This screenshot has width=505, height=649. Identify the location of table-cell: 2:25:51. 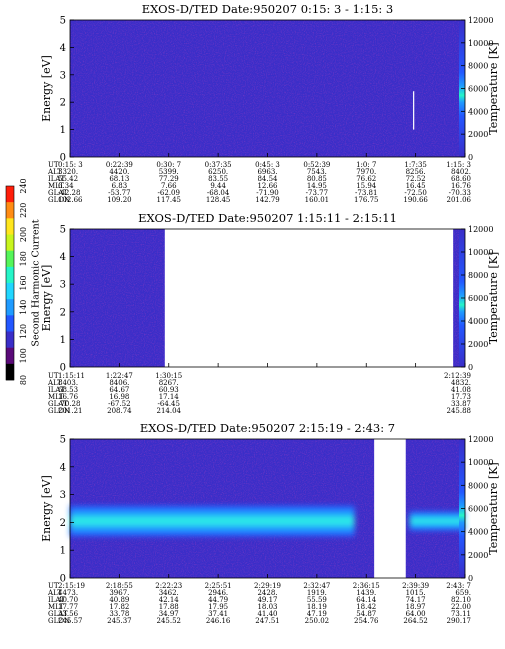
(218, 586).